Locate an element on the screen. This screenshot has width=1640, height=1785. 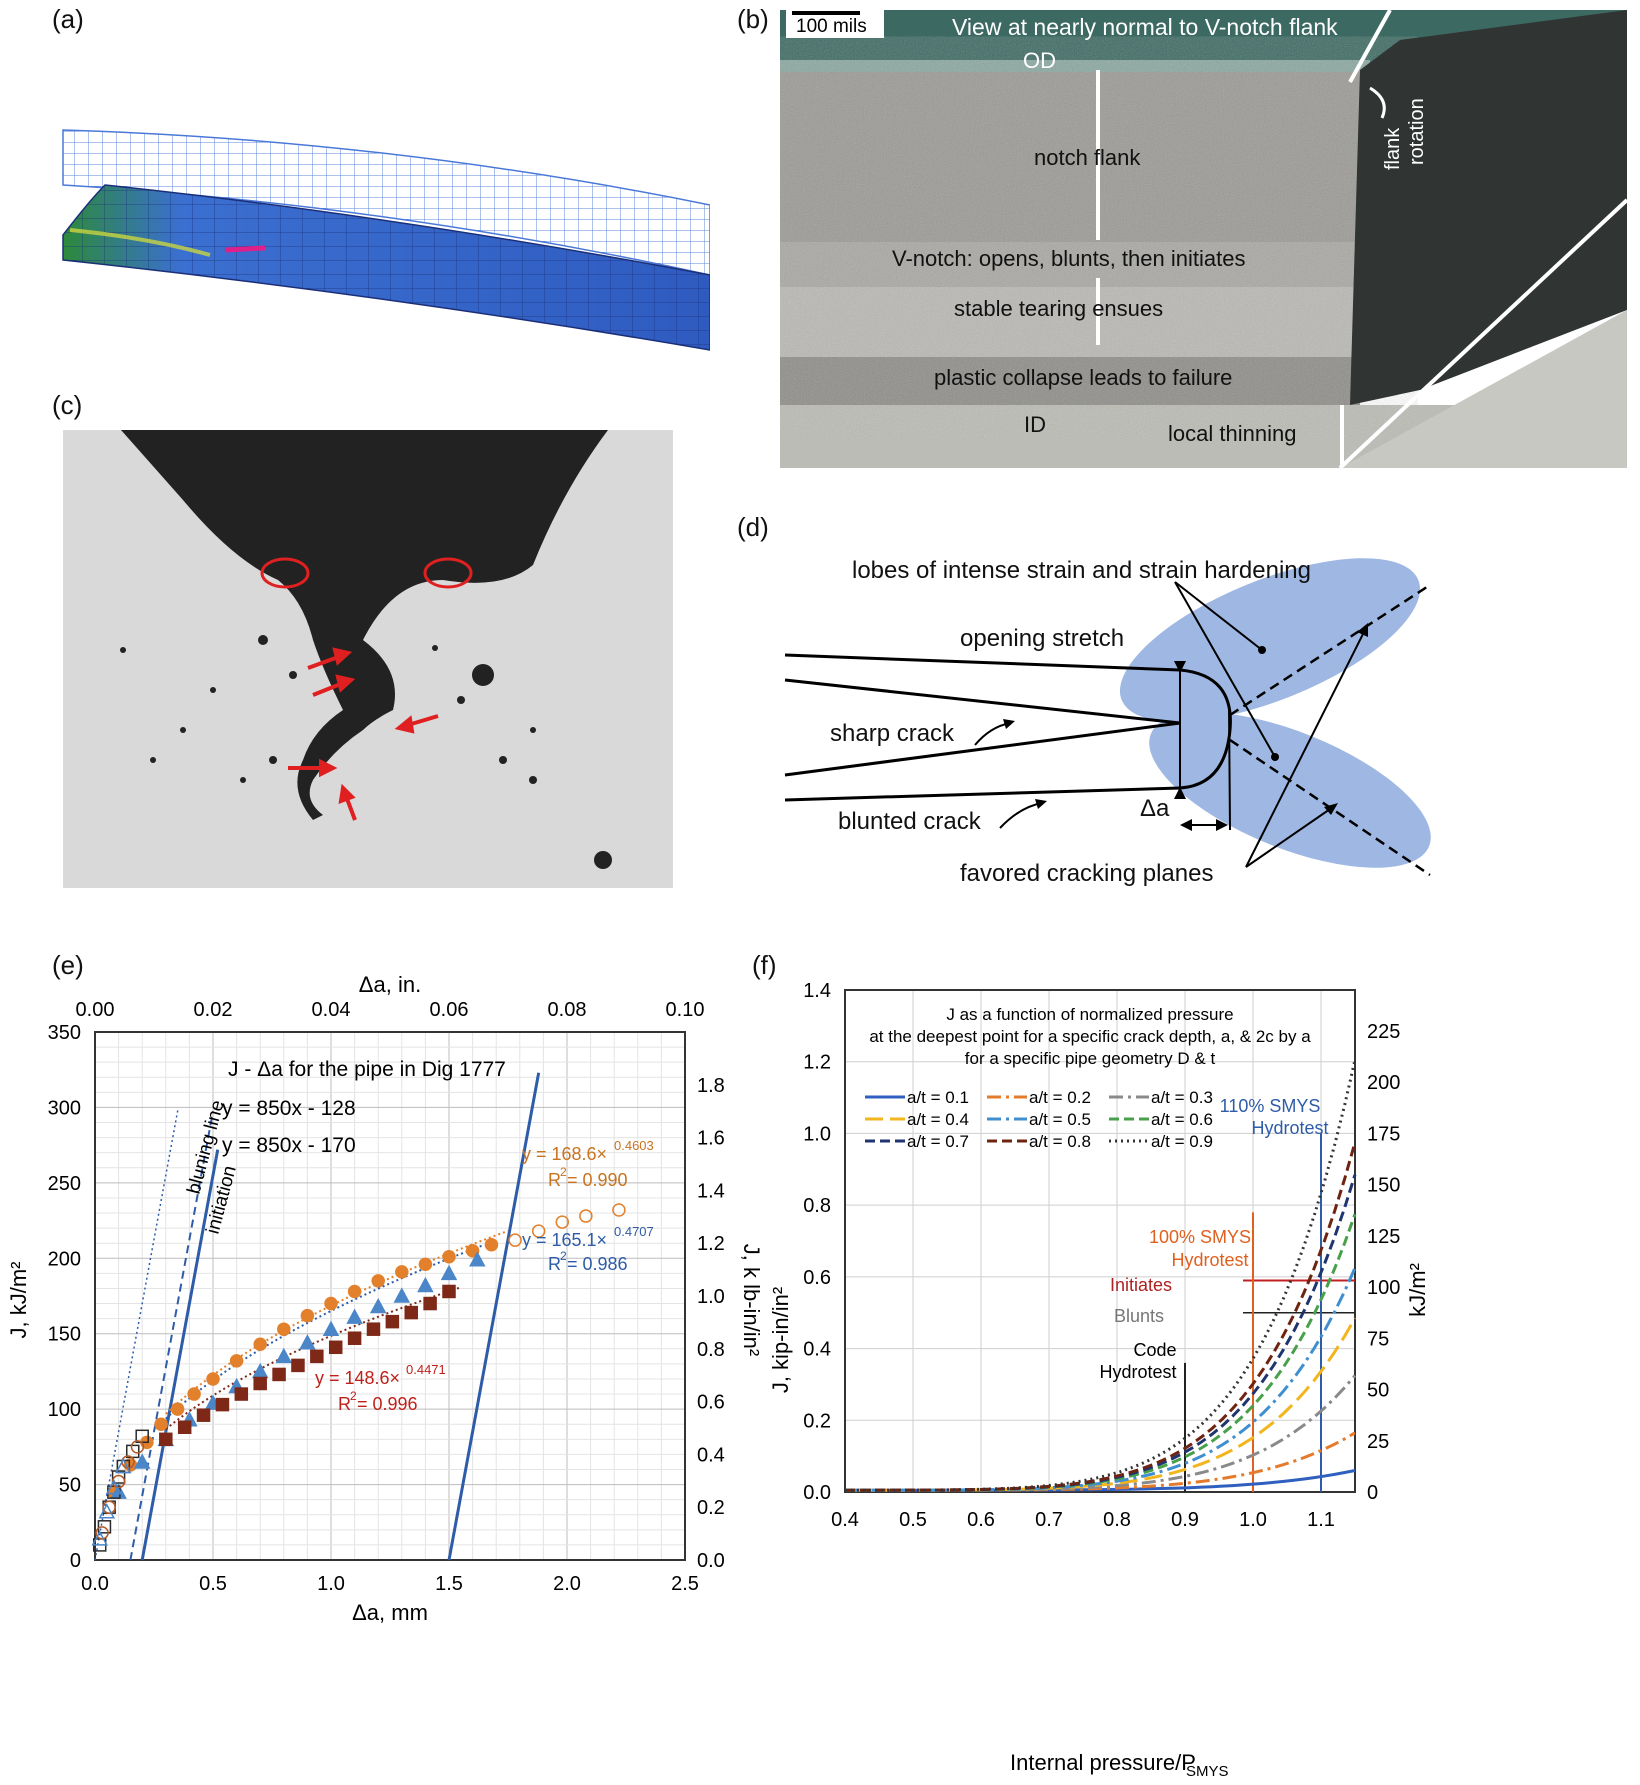
chart-f-y2label: kJ/m² is located at coordinates (1417, 1290).